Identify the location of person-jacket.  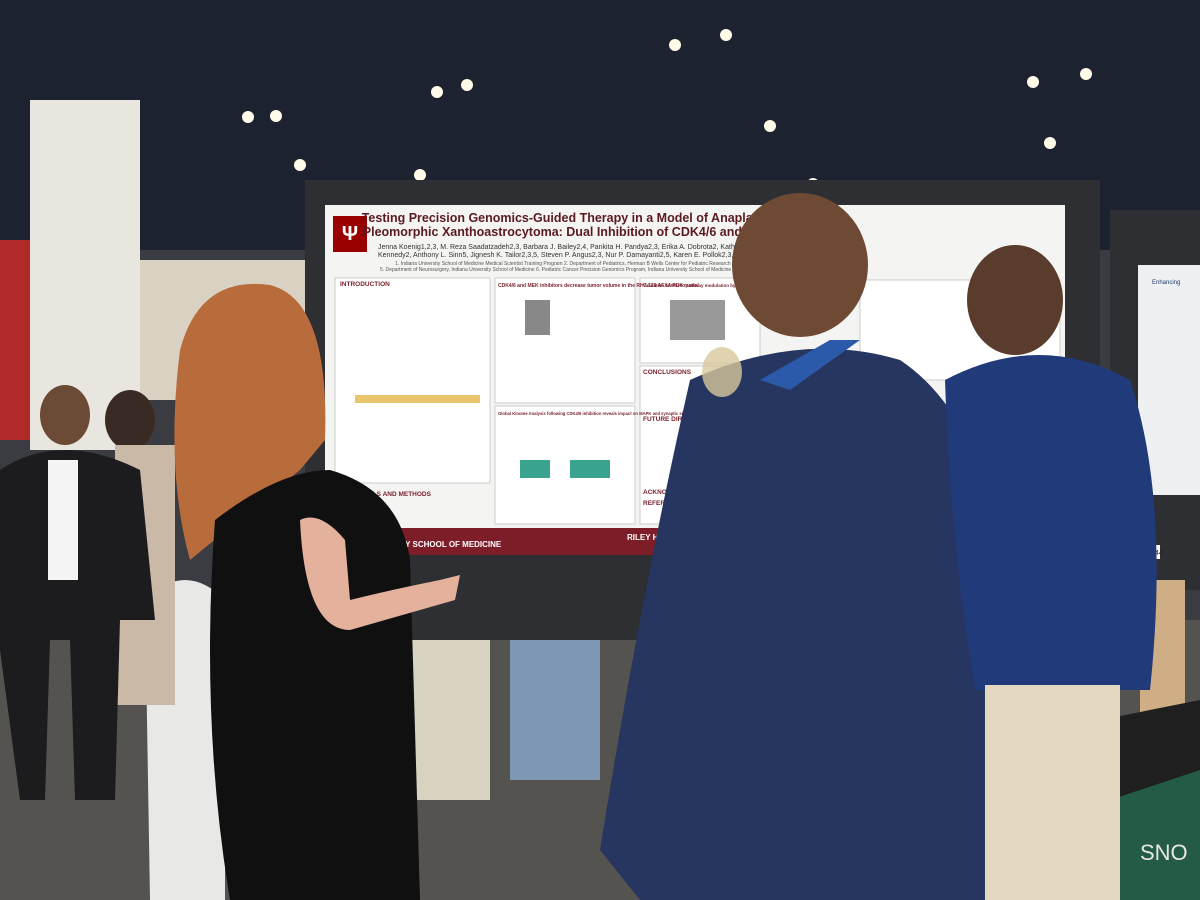
(1051, 522).